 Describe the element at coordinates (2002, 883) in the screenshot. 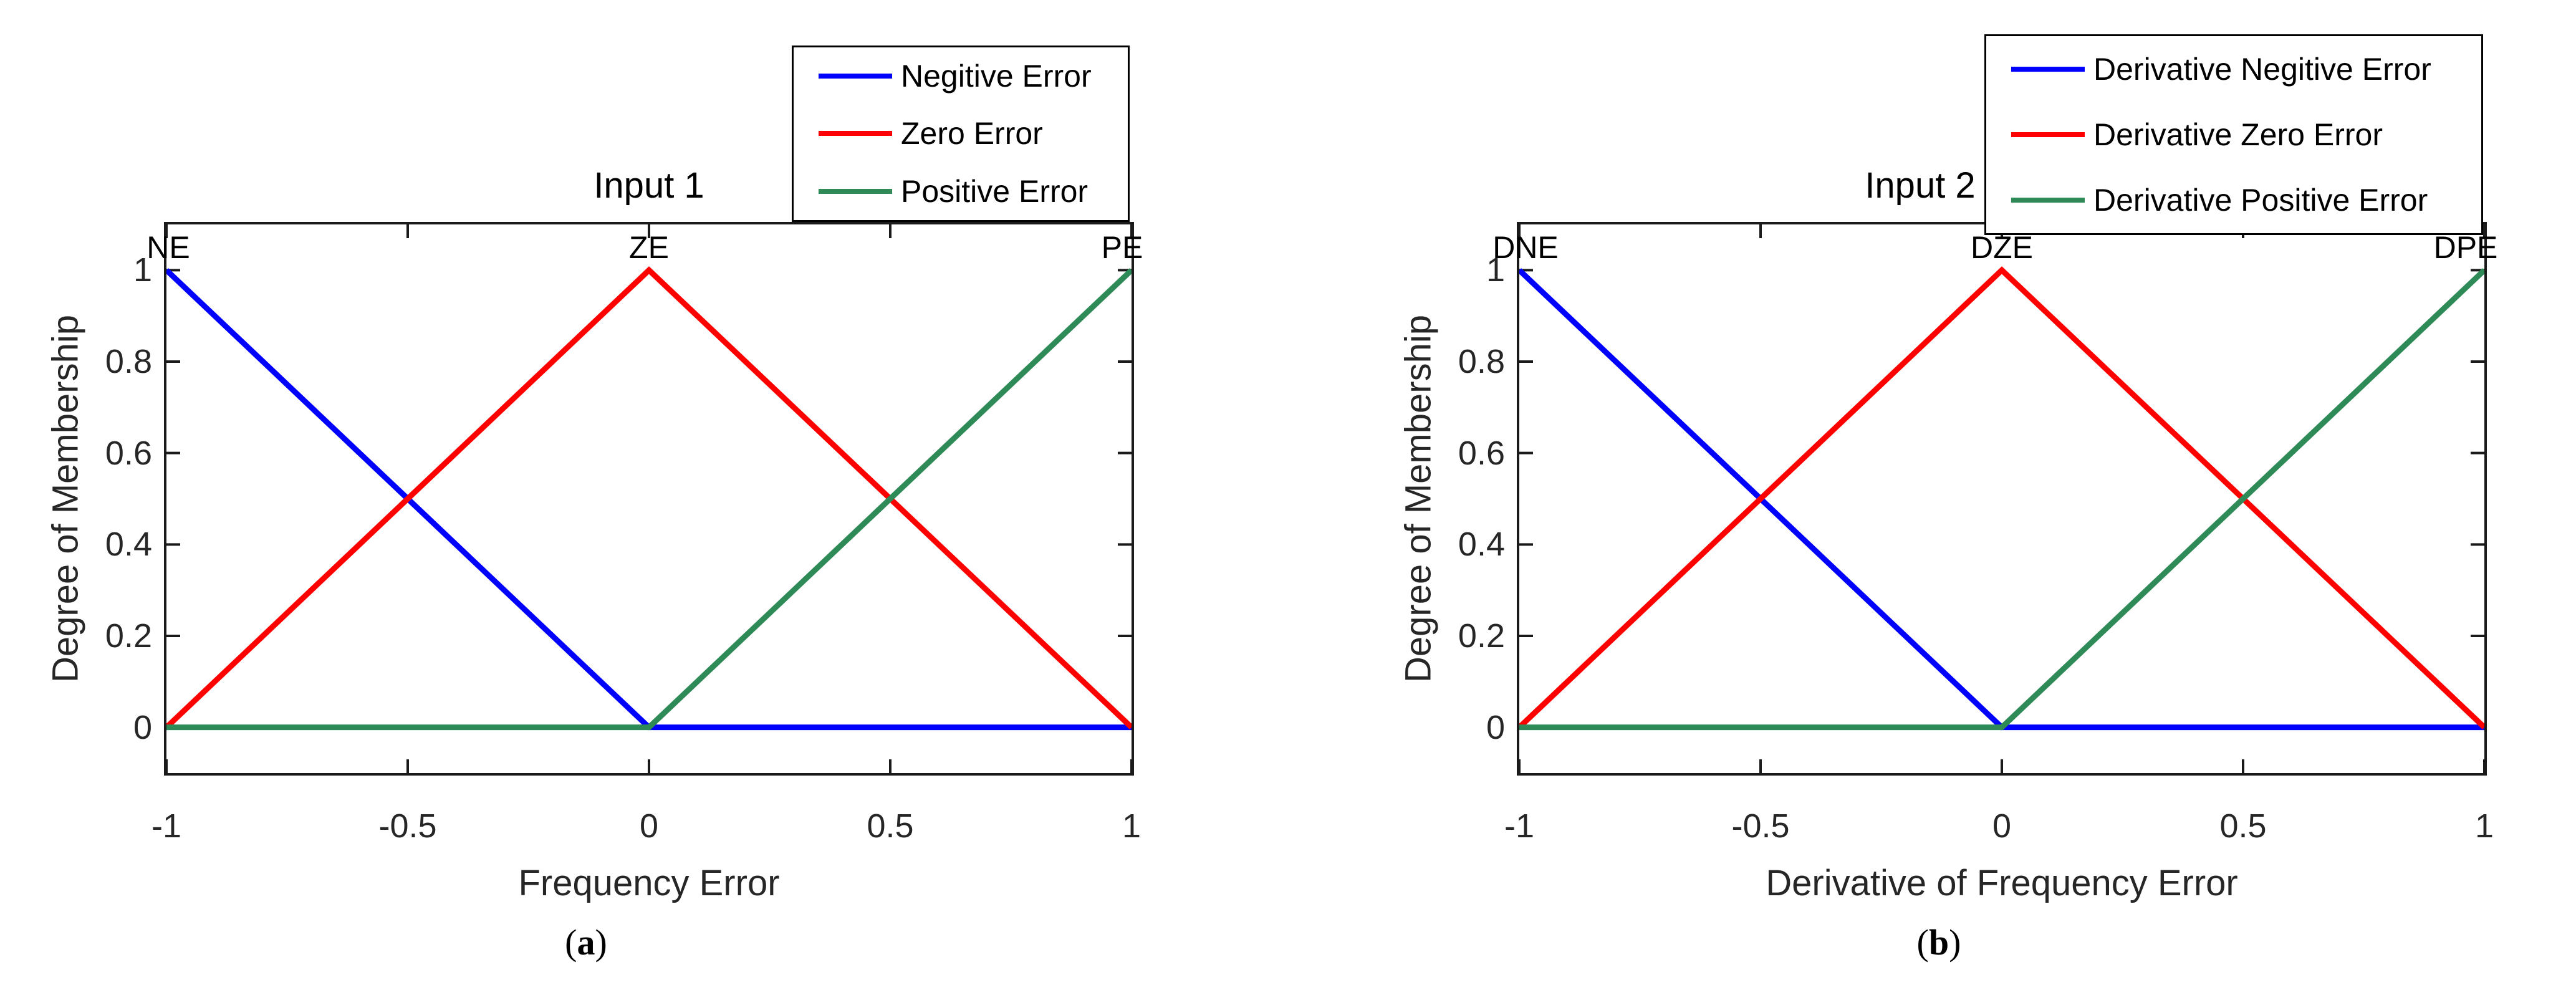

I see `x-axis-label: Derivative of Frequency Error` at that location.